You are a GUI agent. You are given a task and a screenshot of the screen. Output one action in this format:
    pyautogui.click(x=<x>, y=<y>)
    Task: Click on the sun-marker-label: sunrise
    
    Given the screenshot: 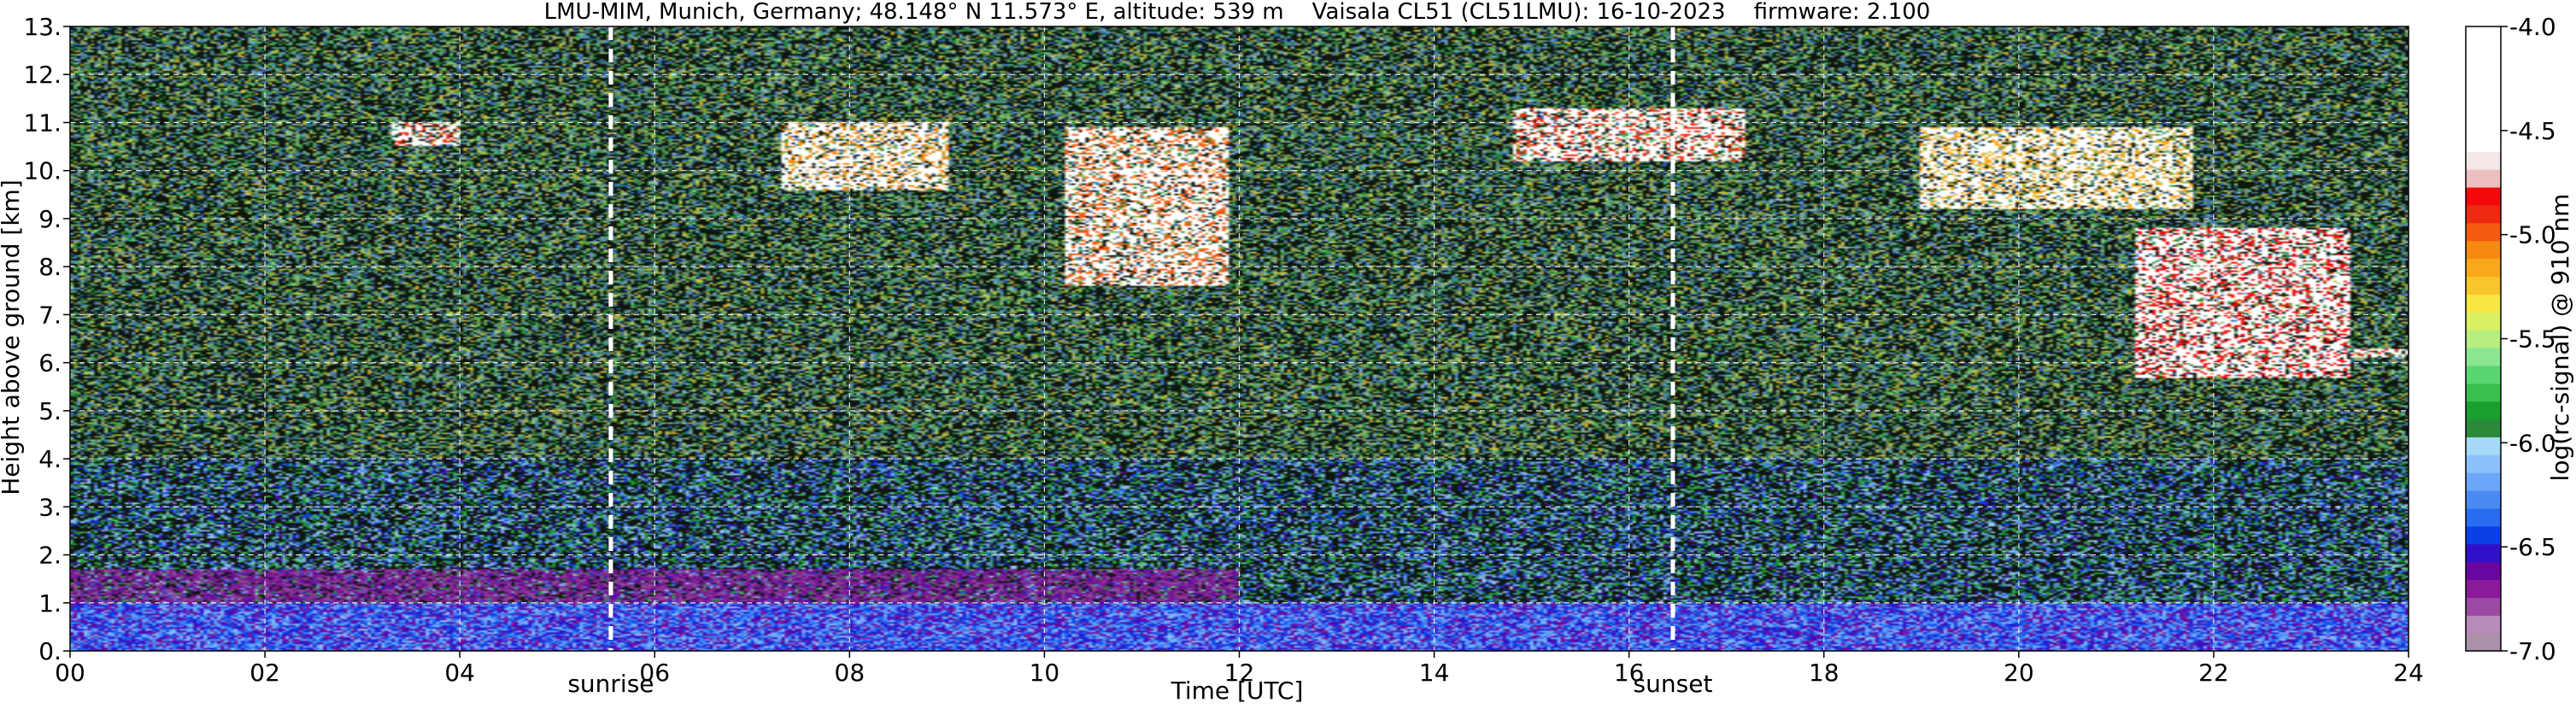 What is the action you would take?
    pyautogui.click(x=610, y=684)
    